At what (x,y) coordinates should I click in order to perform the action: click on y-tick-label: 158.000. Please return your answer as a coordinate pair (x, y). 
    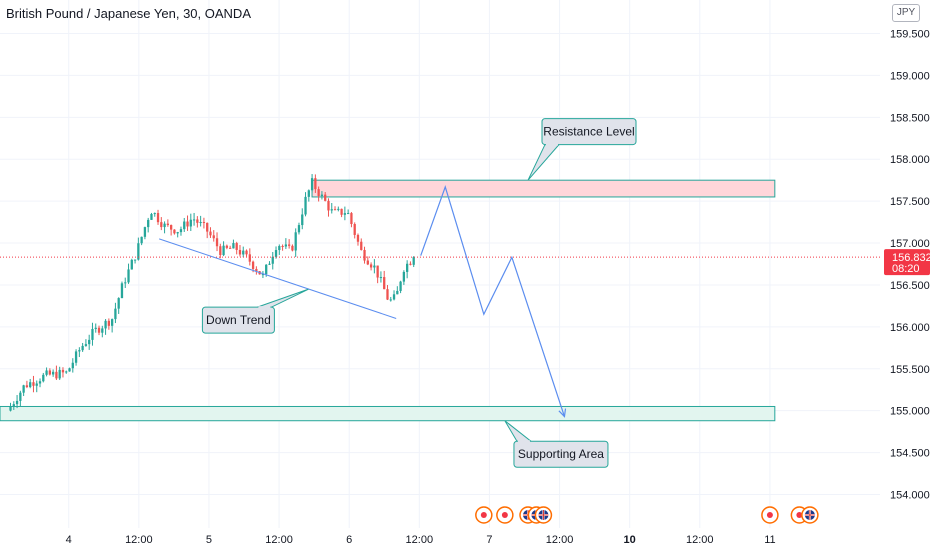
    Looking at the image, I should click on (910, 160).